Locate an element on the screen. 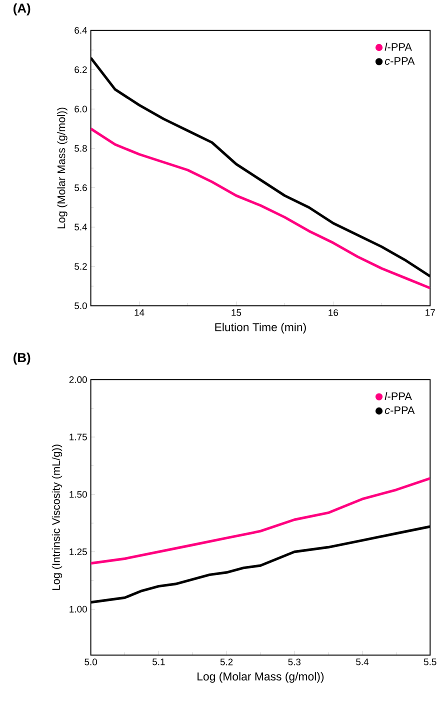 The height and width of the screenshot is (702, 440). x-tick-label: 5.4 is located at coordinates (362, 662).